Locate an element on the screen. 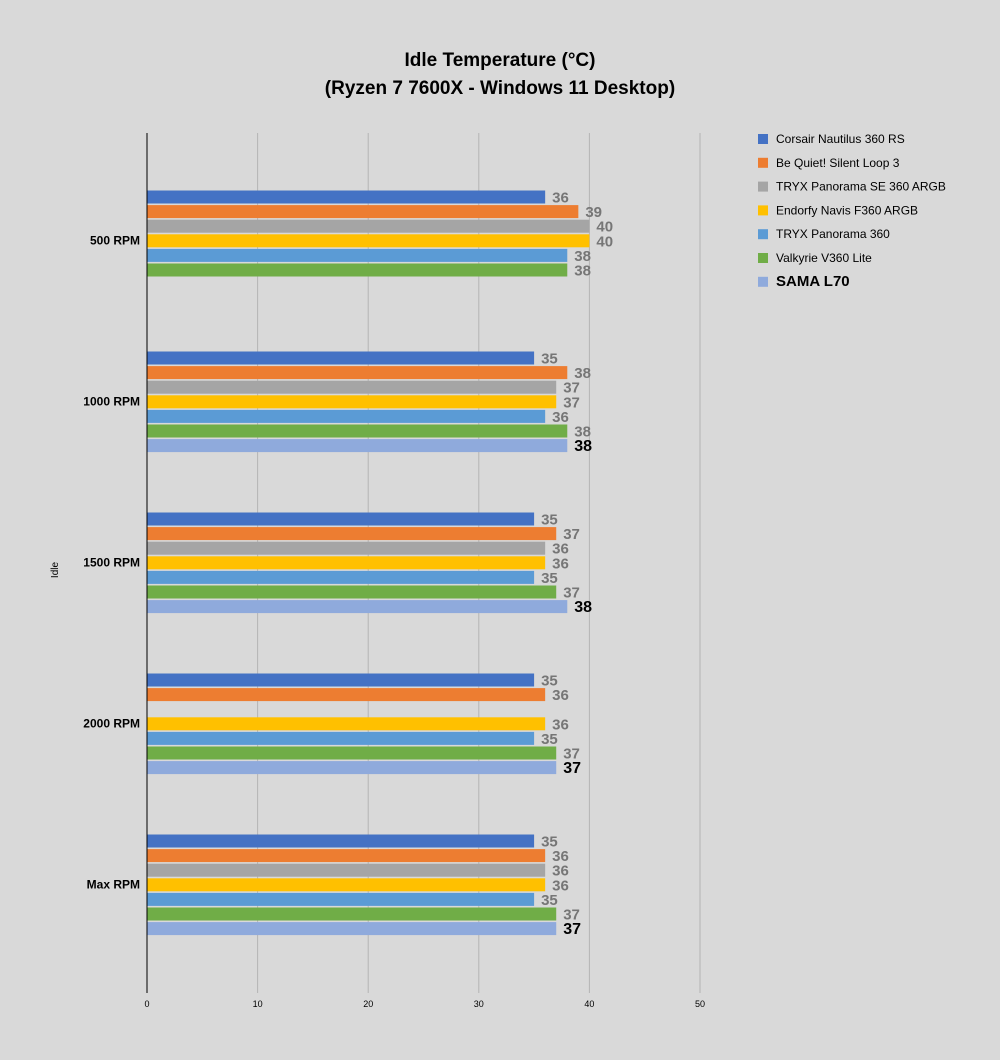 Image resolution: width=1000 pixels, height=1060 pixels. legend-label: Endorfy Navis F360 ARGB is located at coordinates (847, 210).